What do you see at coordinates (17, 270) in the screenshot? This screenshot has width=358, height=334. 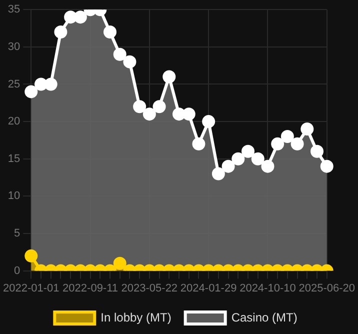 I see `y-tick-label: 0` at bounding box center [17, 270].